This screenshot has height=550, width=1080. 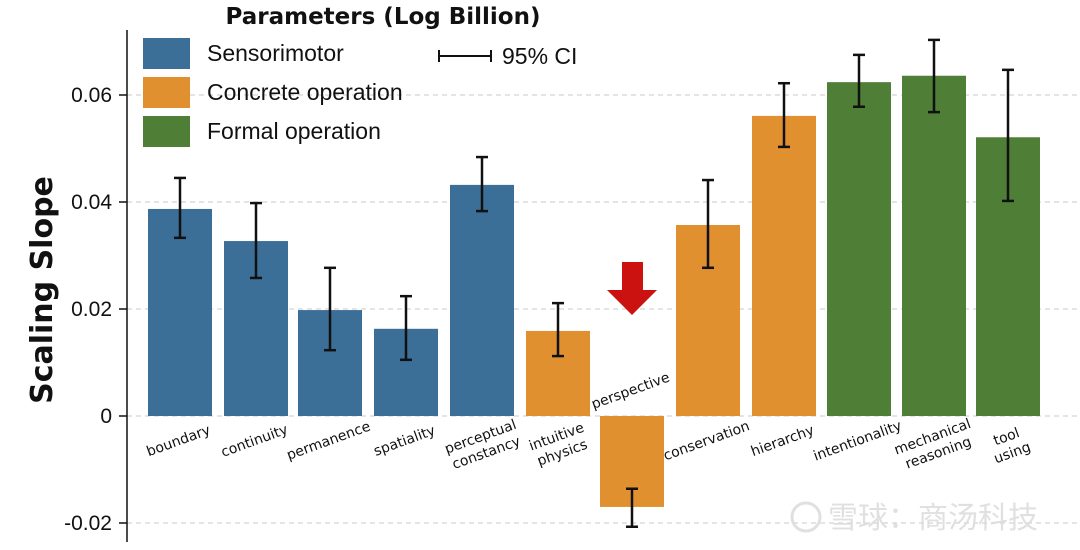 I want to click on y-tick-label: 0.06, so click(x=91, y=95).